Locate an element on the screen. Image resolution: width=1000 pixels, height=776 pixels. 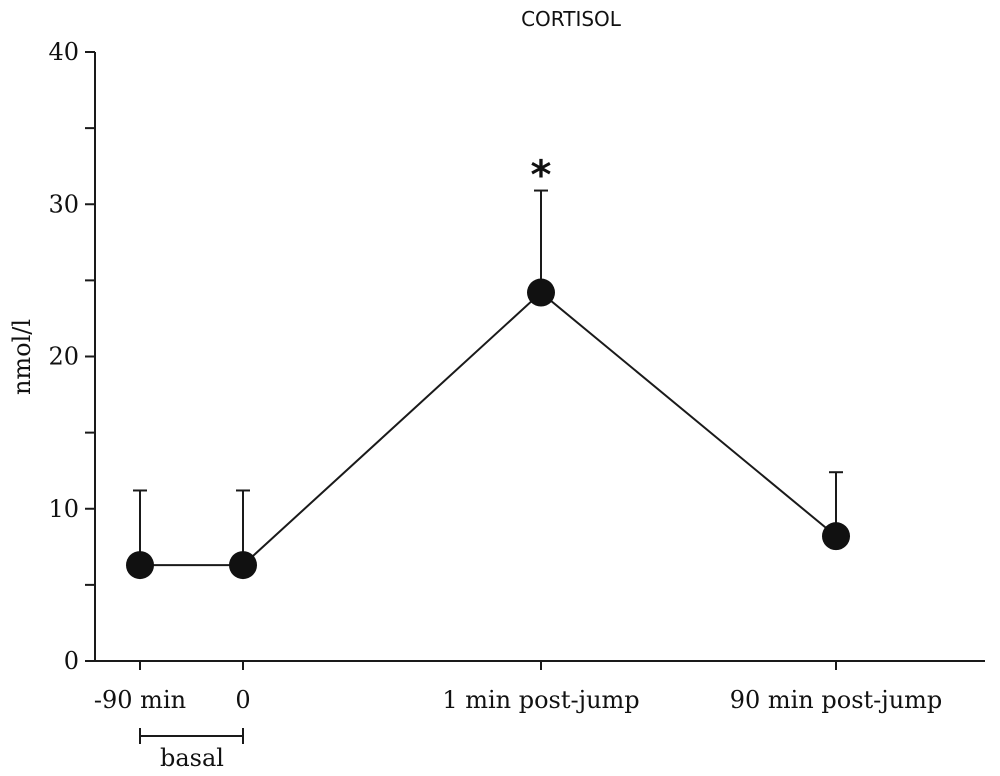
x-tick-label: 0 is located at coordinates (242, 700).